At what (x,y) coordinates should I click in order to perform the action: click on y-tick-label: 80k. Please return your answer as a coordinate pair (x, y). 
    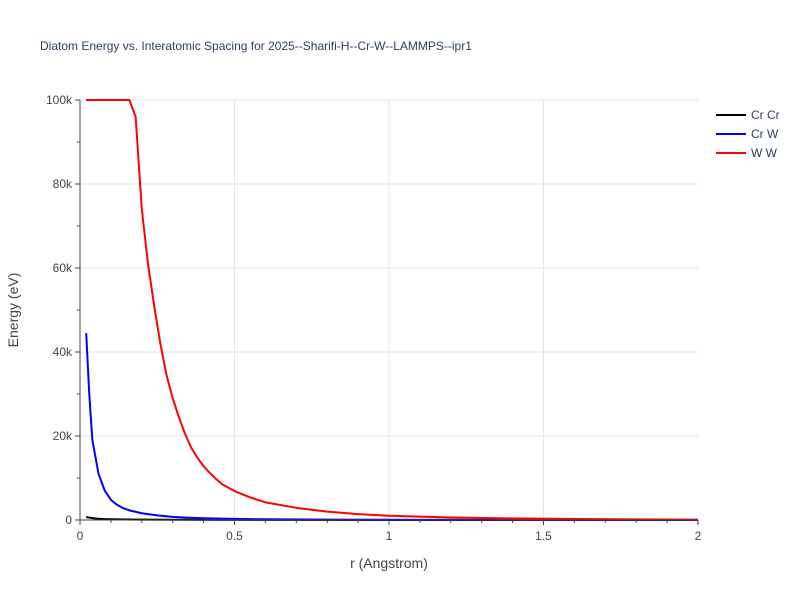
    Looking at the image, I should click on (63, 184).